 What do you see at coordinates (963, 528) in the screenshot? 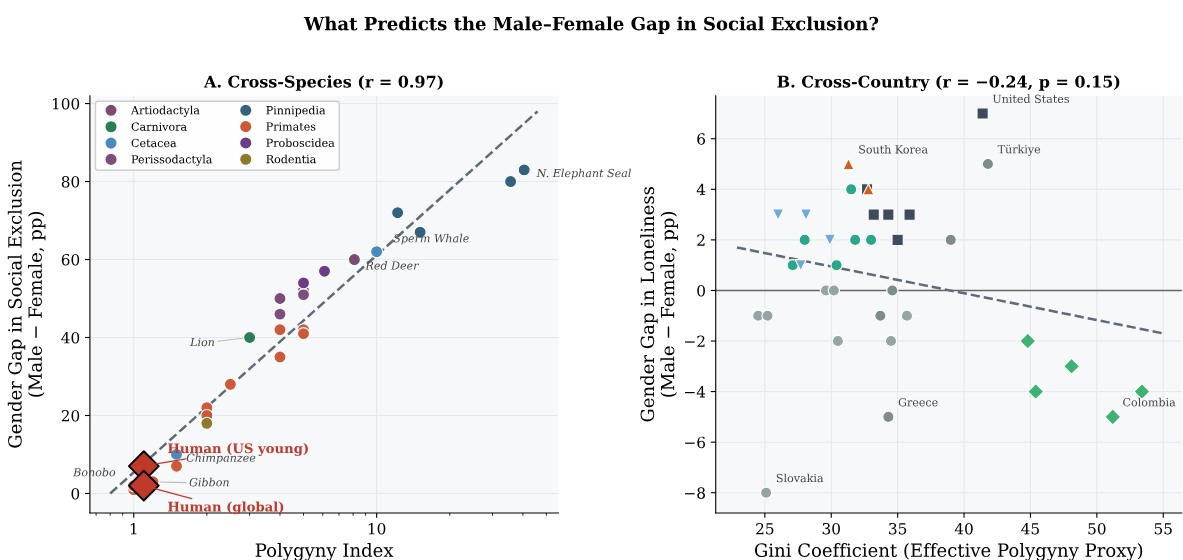
I see `x-tick-label: 40` at bounding box center [963, 528].